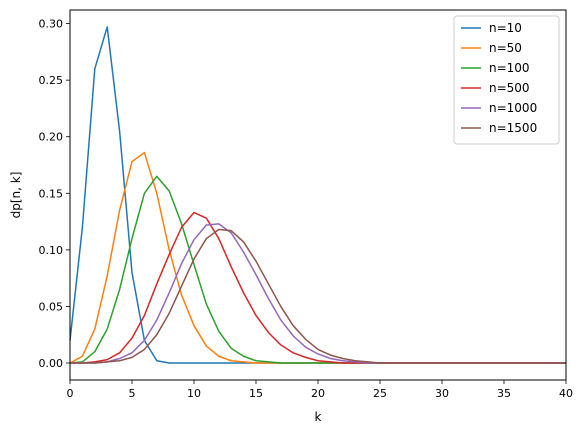  Describe the element at coordinates (16, 195) in the screenshot. I see `y-axis-label: dp[n, k]` at that location.